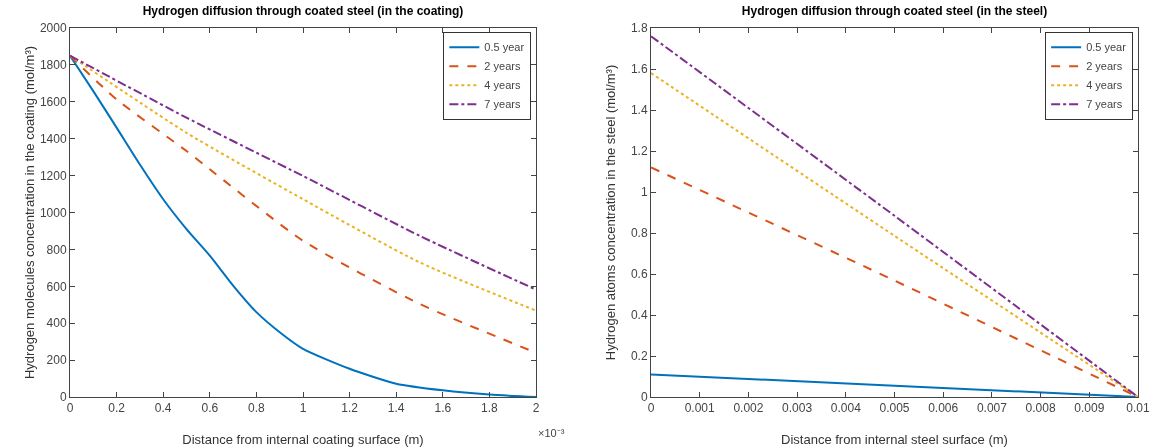 This screenshot has height=447, width=1162. Describe the element at coordinates (490, 408) in the screenshot. I see `x-tick-label: 1.8` at that location.